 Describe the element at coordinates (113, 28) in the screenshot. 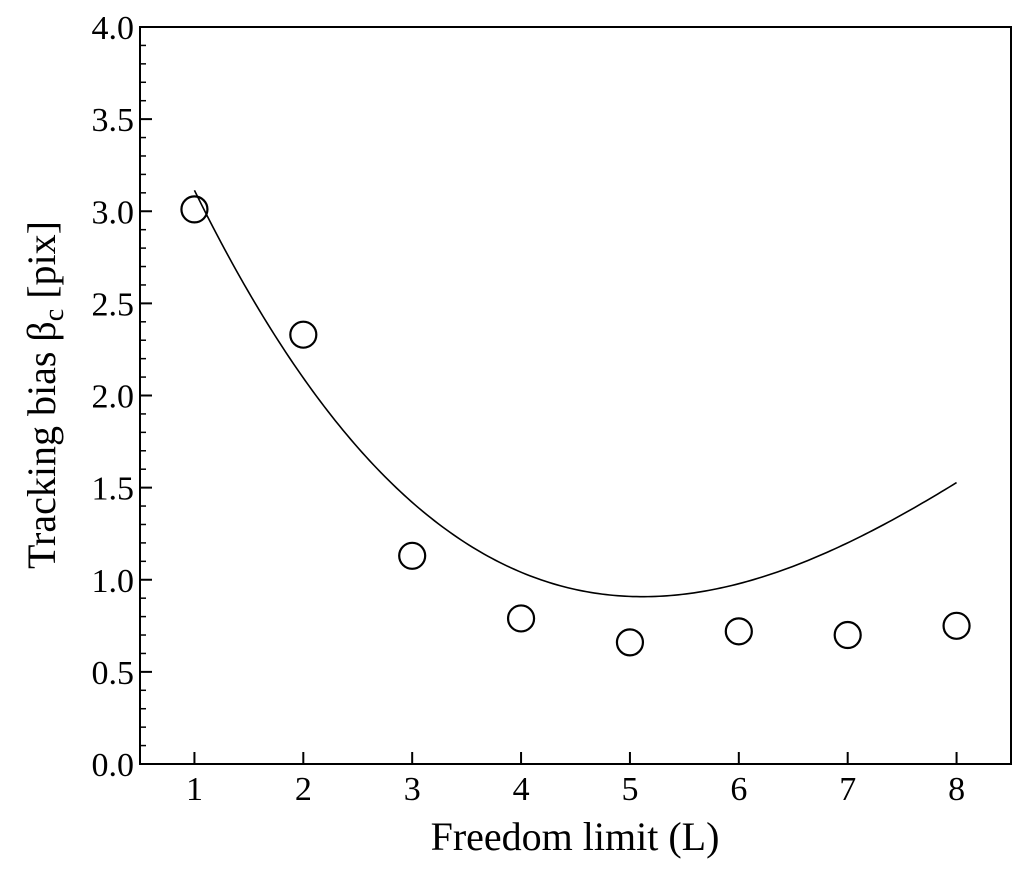

I see `y-tick-label: 4.0` at that location.